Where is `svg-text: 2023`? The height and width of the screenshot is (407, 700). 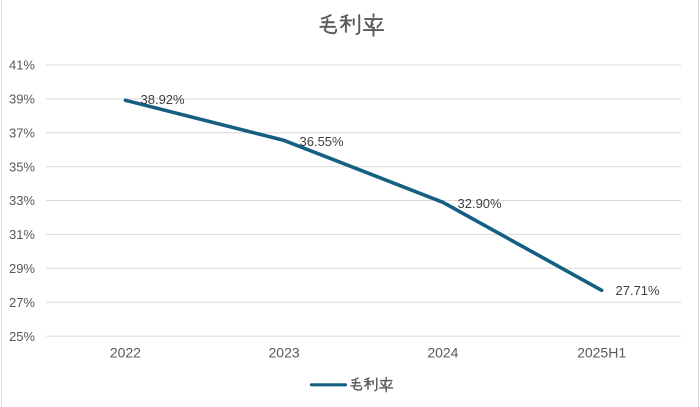 svg-text: 2023 is located at coordinates (284, 353).